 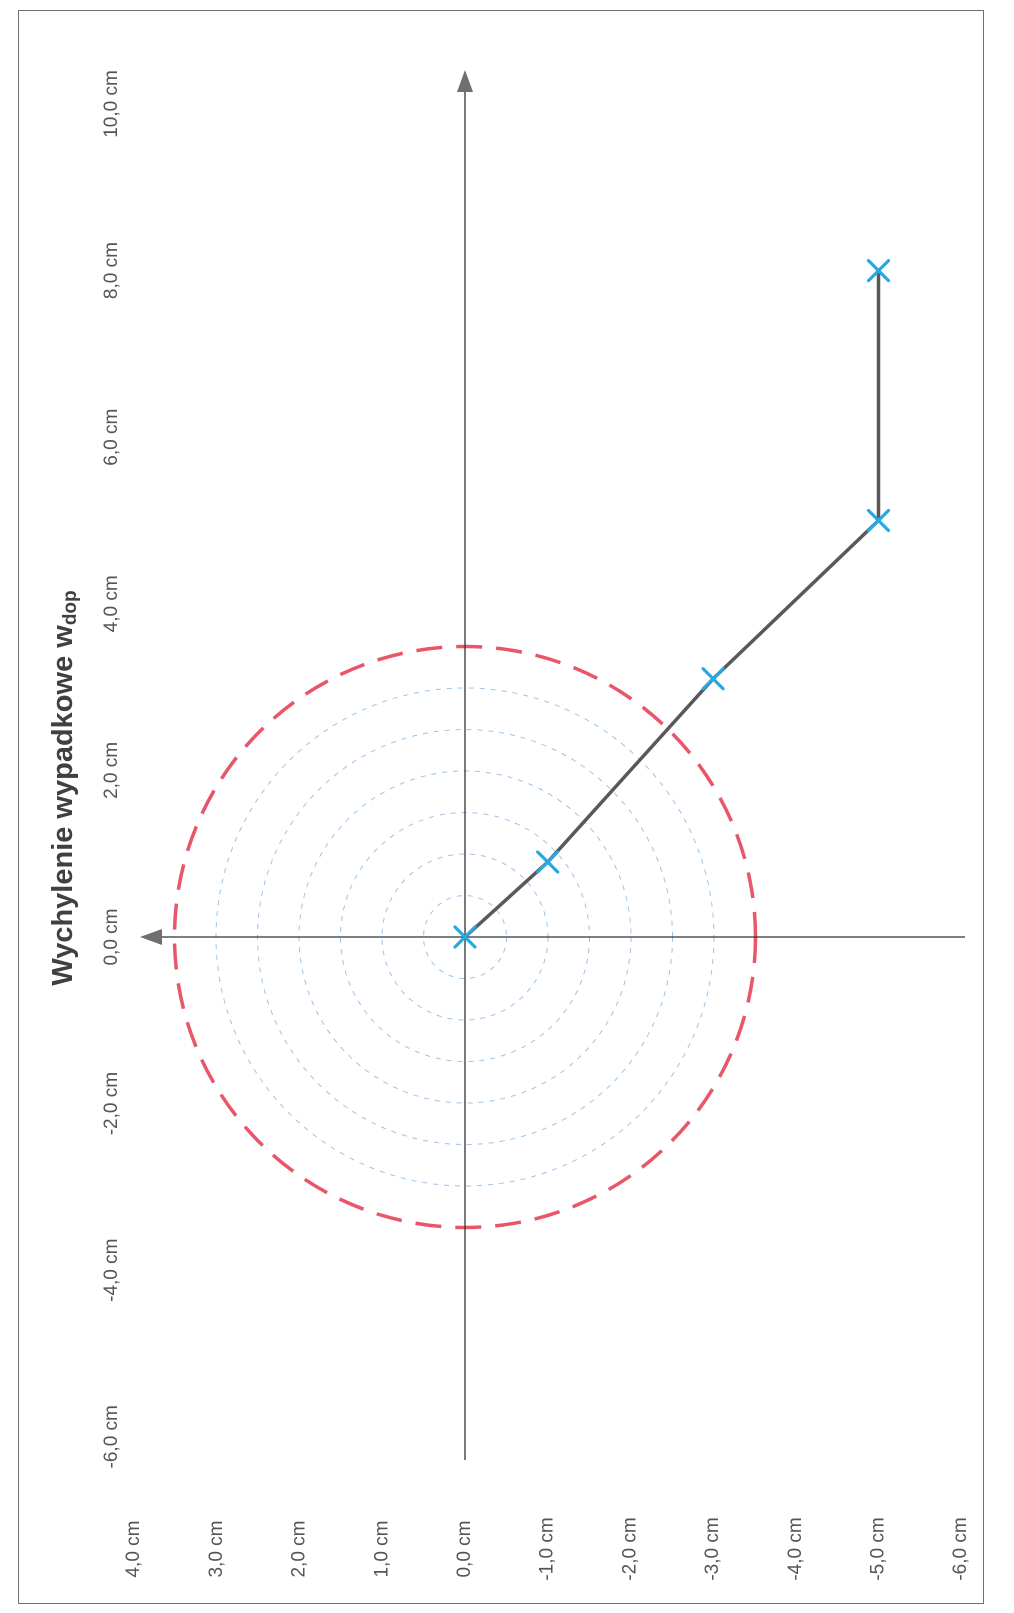 What do you see at coordinates (111, 1103) in the screenshot?
I see `vertical-tick-label: -2,0 cm` at bounding box center [111, 1103].